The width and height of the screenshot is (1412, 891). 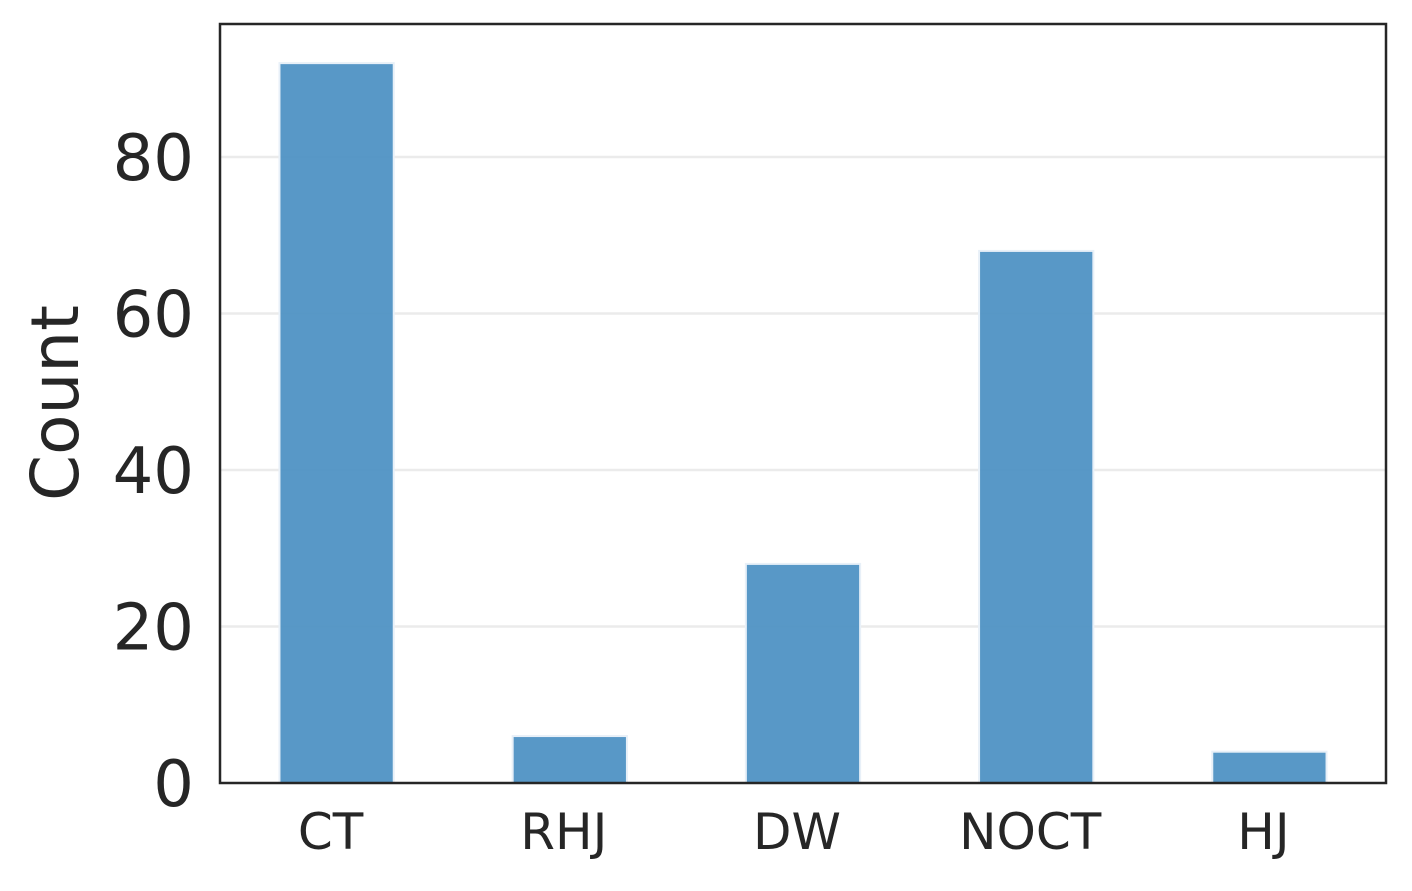 What do you see at coordinates (1036, 516) in the screenshot?
I see `bar-noct` at bounding box center [1036, 516].